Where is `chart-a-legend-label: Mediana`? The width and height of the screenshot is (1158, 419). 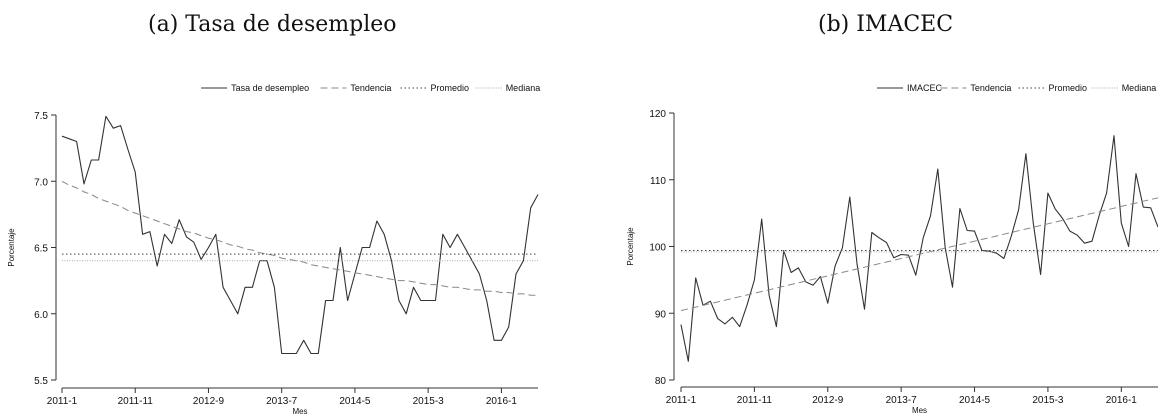 chart-a-legend-label: Mediana is located at coordinates (523, 88).